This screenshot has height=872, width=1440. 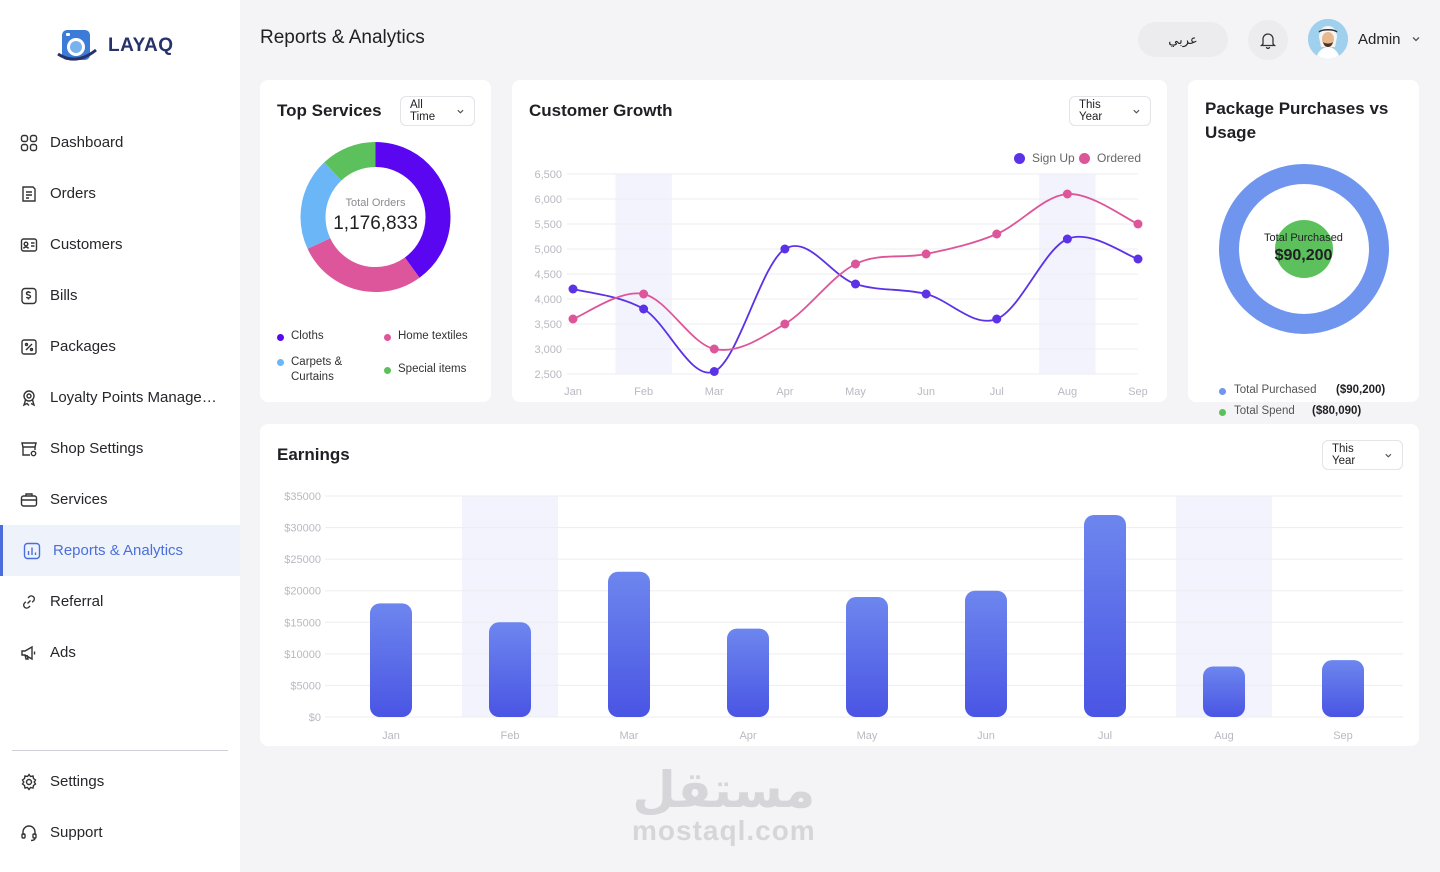 I want to click on y-tick-label: 6,000, so click(x=548, y=200).